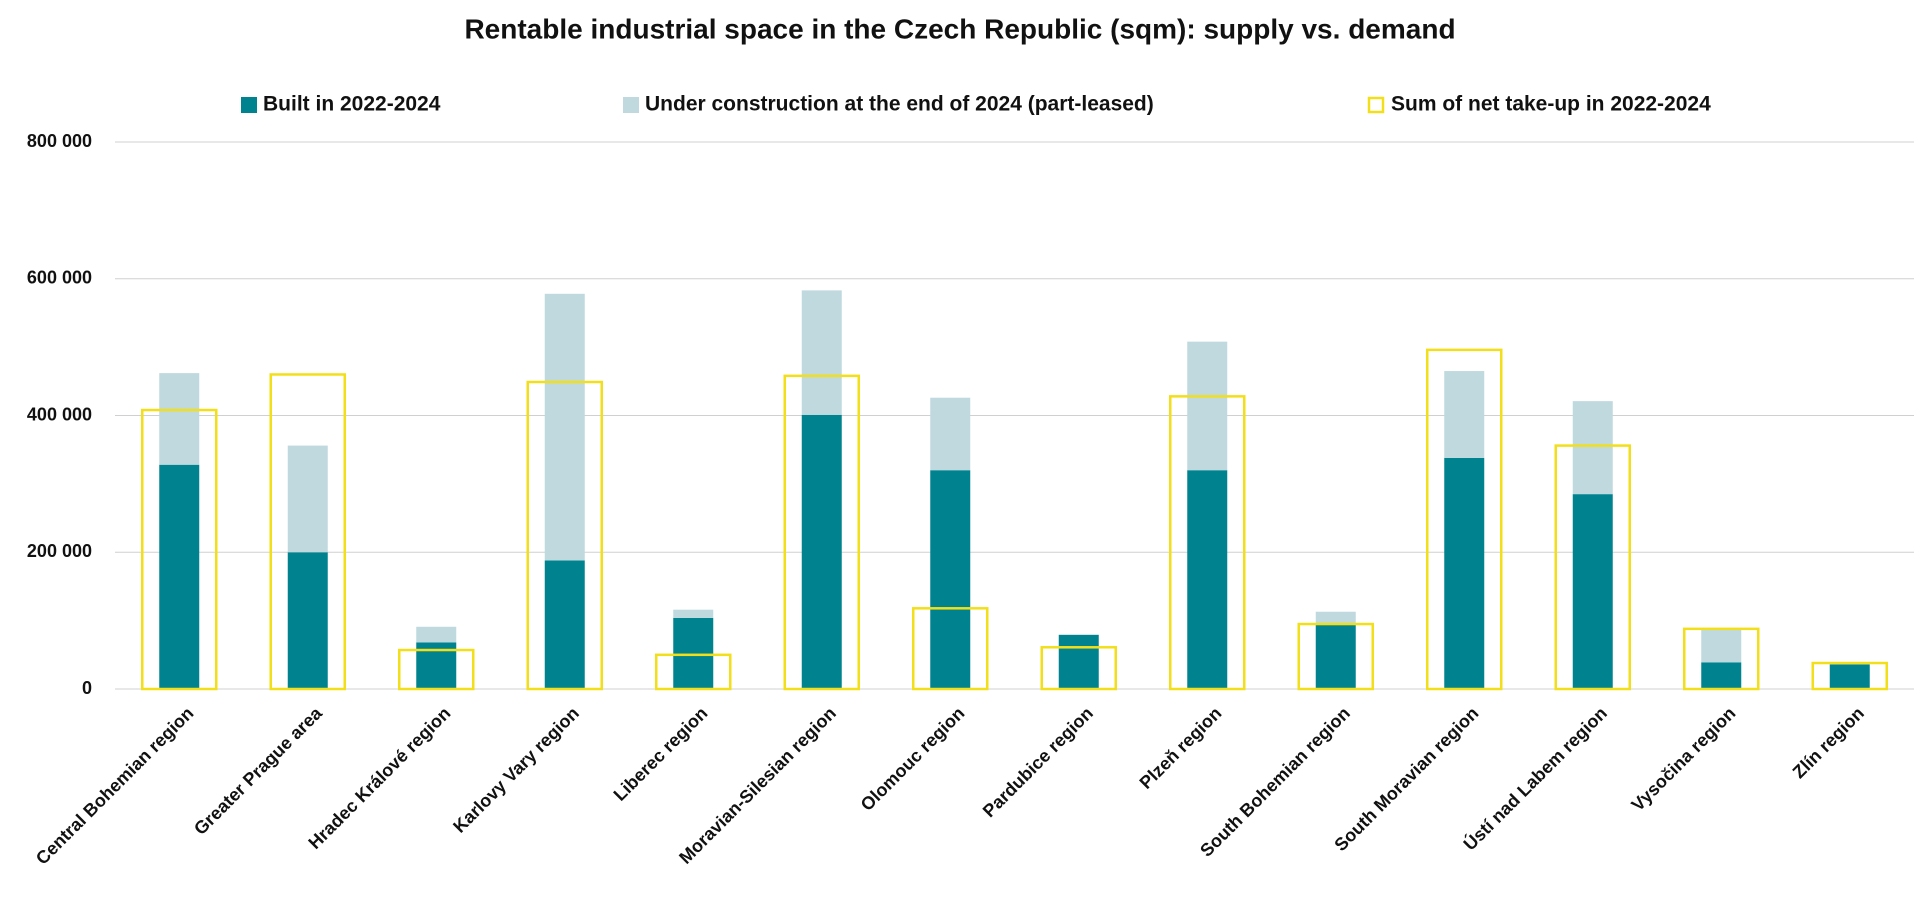 Image resolution: width=1920 pixels, height=899 pixels. What do you see at coordinates (1551, 104) in the screenshot?
I see `legend-label: Sum of net take-up in 2022-2024` at bounding box center [1551, 104].